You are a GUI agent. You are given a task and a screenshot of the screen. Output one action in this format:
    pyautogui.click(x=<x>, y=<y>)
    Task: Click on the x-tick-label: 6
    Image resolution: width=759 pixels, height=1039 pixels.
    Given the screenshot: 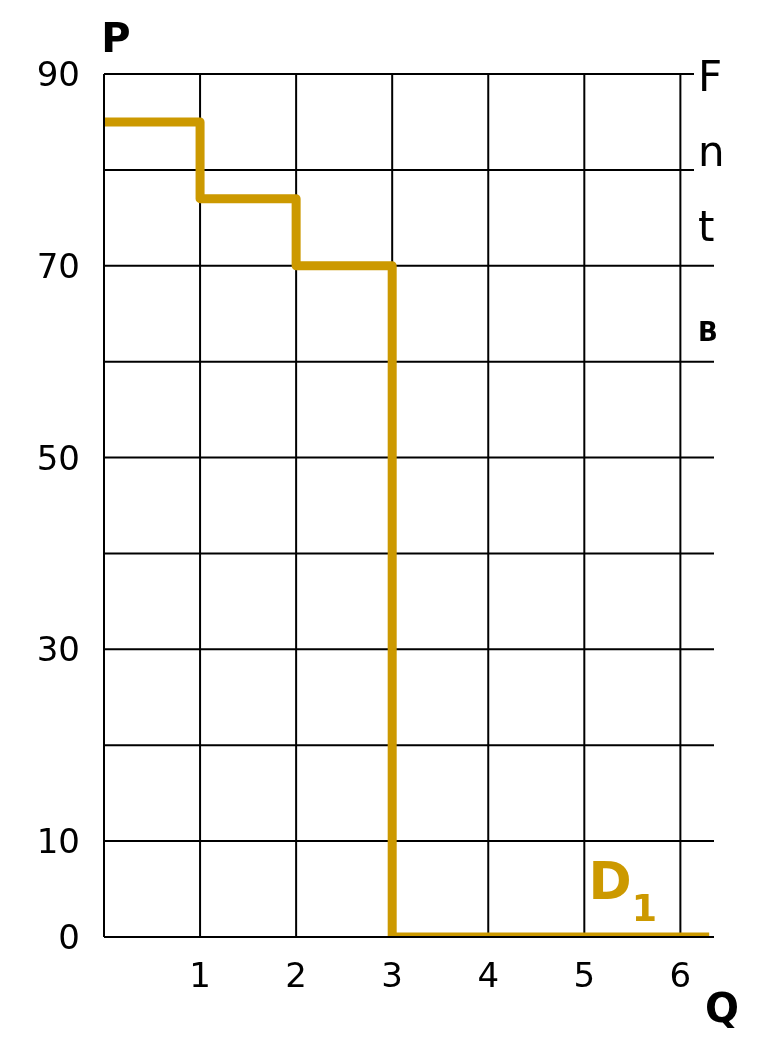 What is the action you would take?
    pyautogui.click(x=680, y=975)
    